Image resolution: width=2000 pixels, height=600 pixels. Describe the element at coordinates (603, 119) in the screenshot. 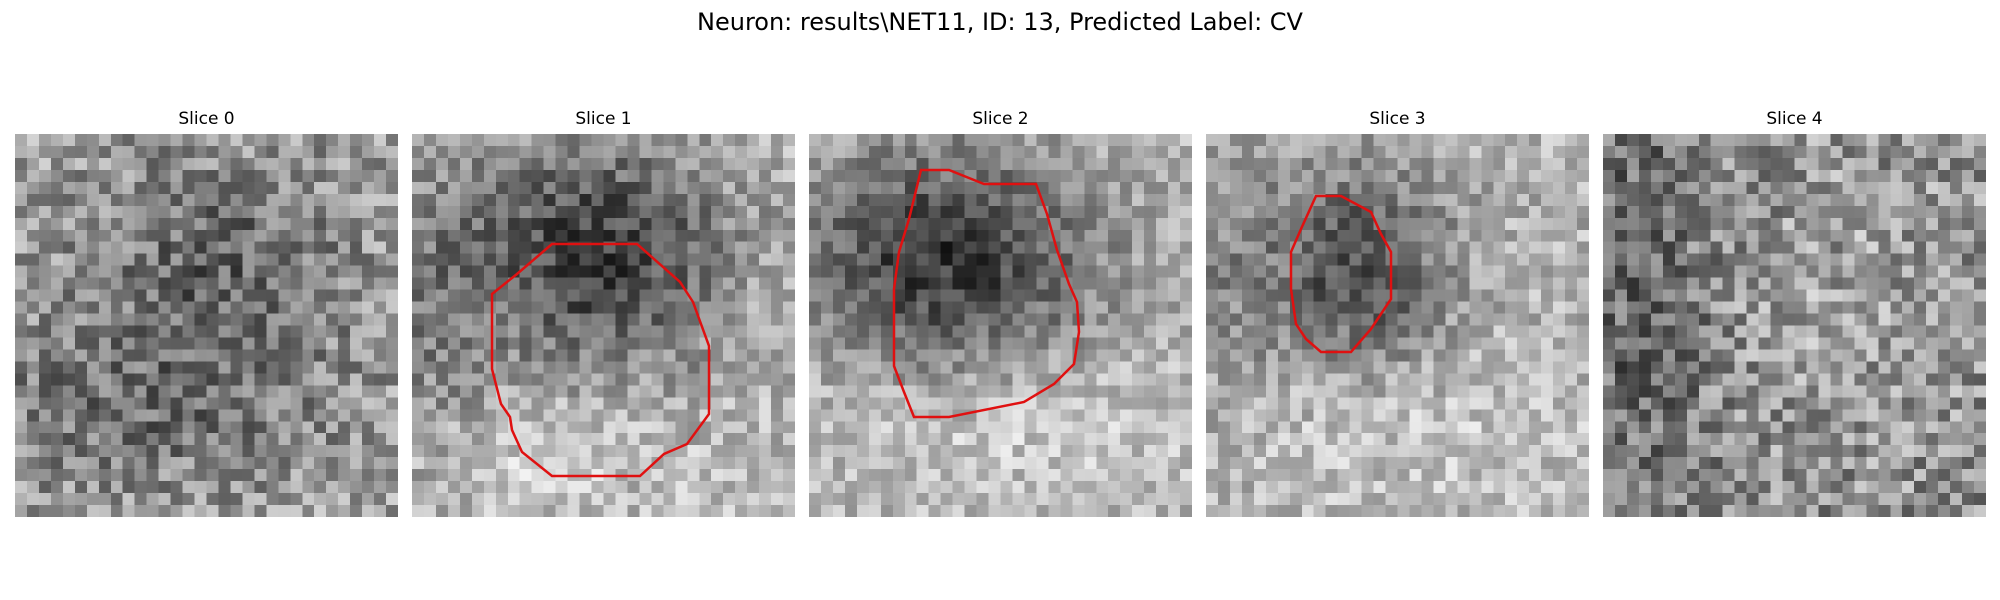

I see `slice-1-title: Slice 1` at that location.